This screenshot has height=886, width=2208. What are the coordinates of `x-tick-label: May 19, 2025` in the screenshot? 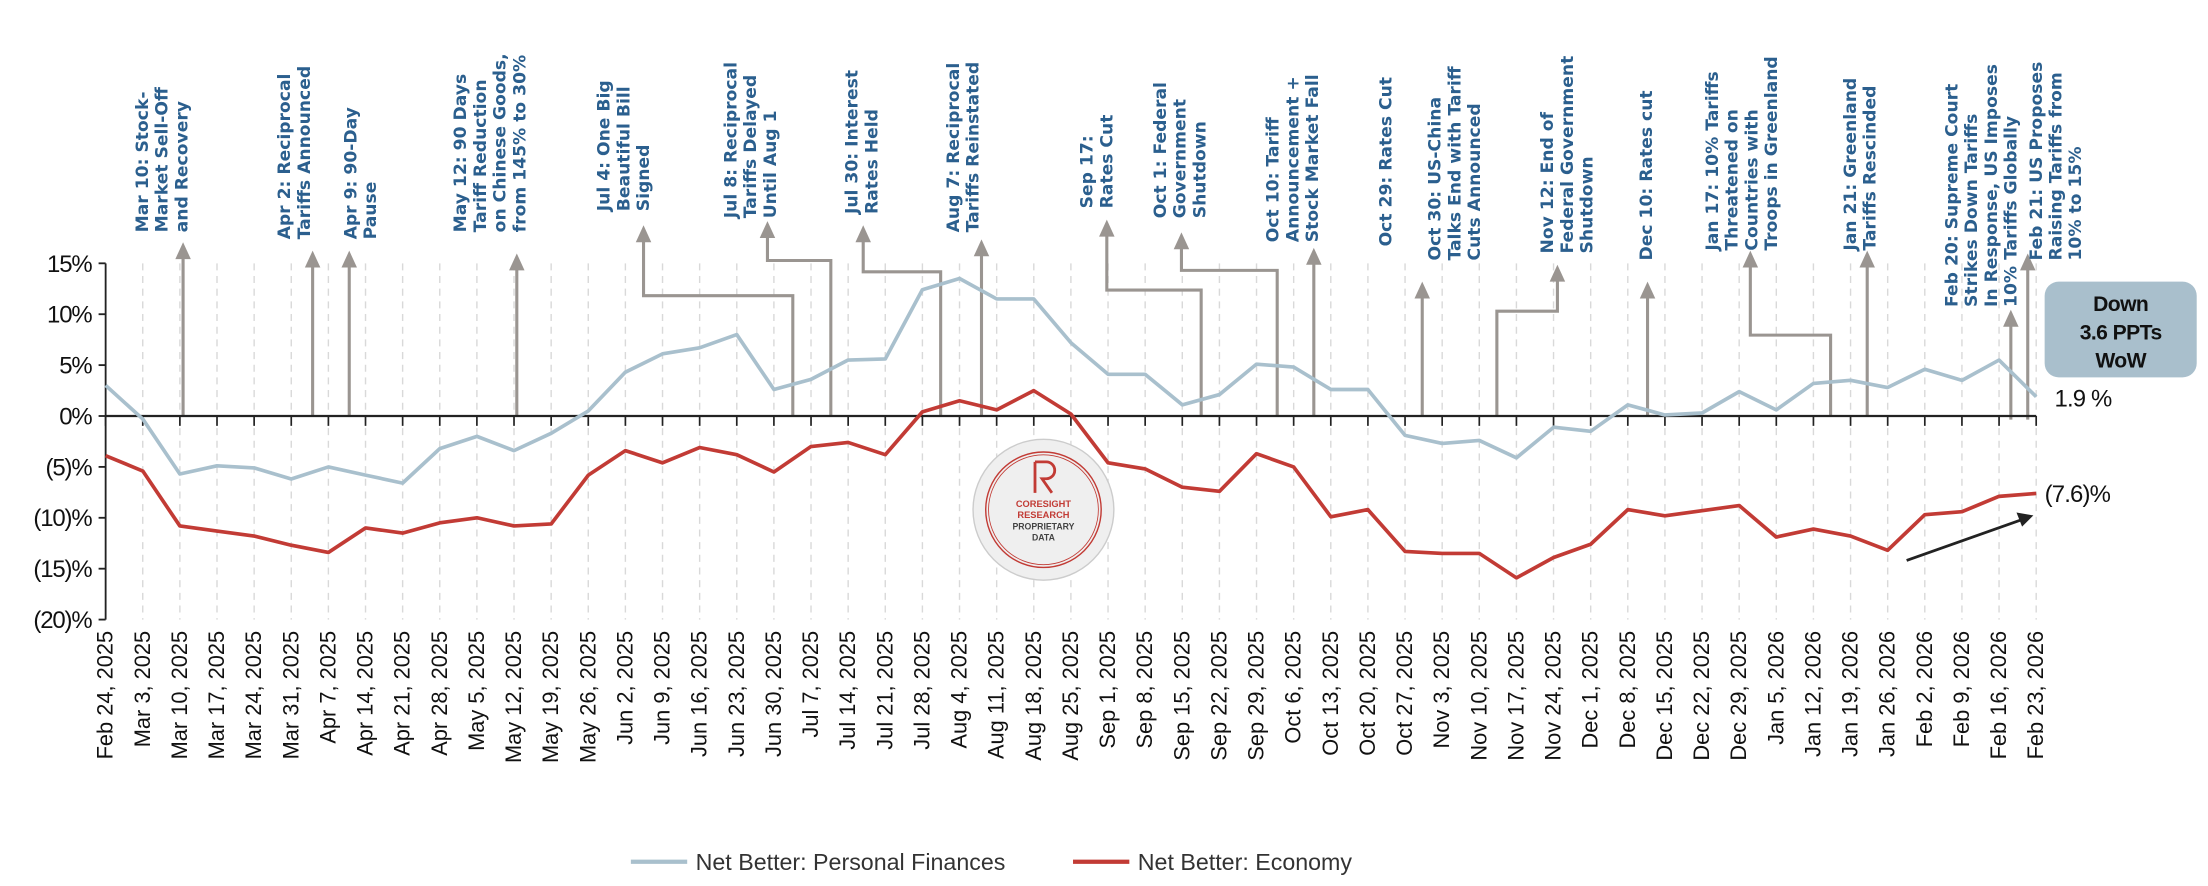 It's located at (550, 697).